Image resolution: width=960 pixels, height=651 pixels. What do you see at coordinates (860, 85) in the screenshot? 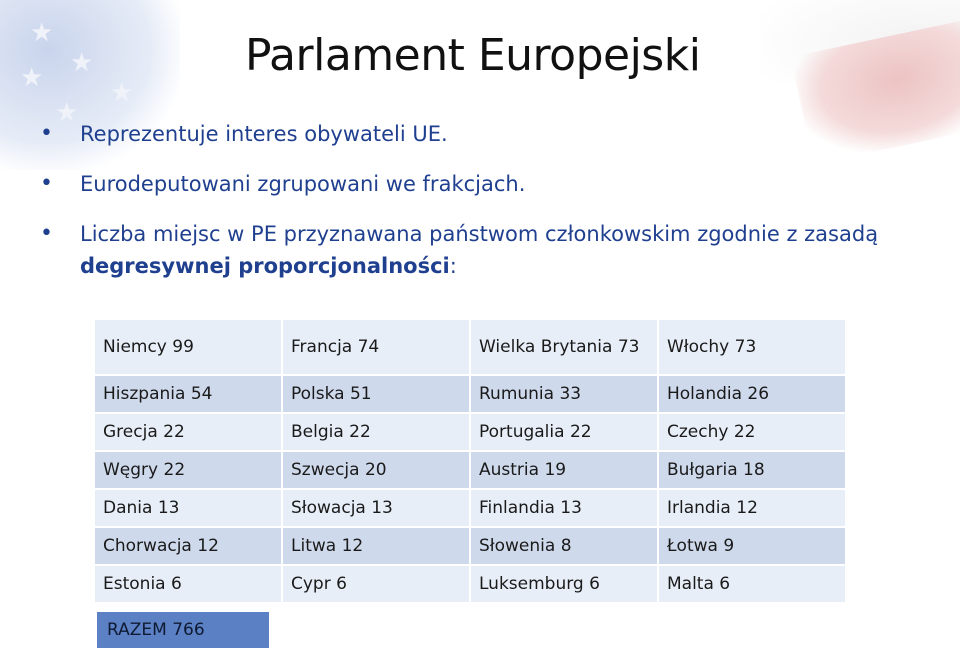
I see `poland-flag-decoration` at bounding box center [860, 85].